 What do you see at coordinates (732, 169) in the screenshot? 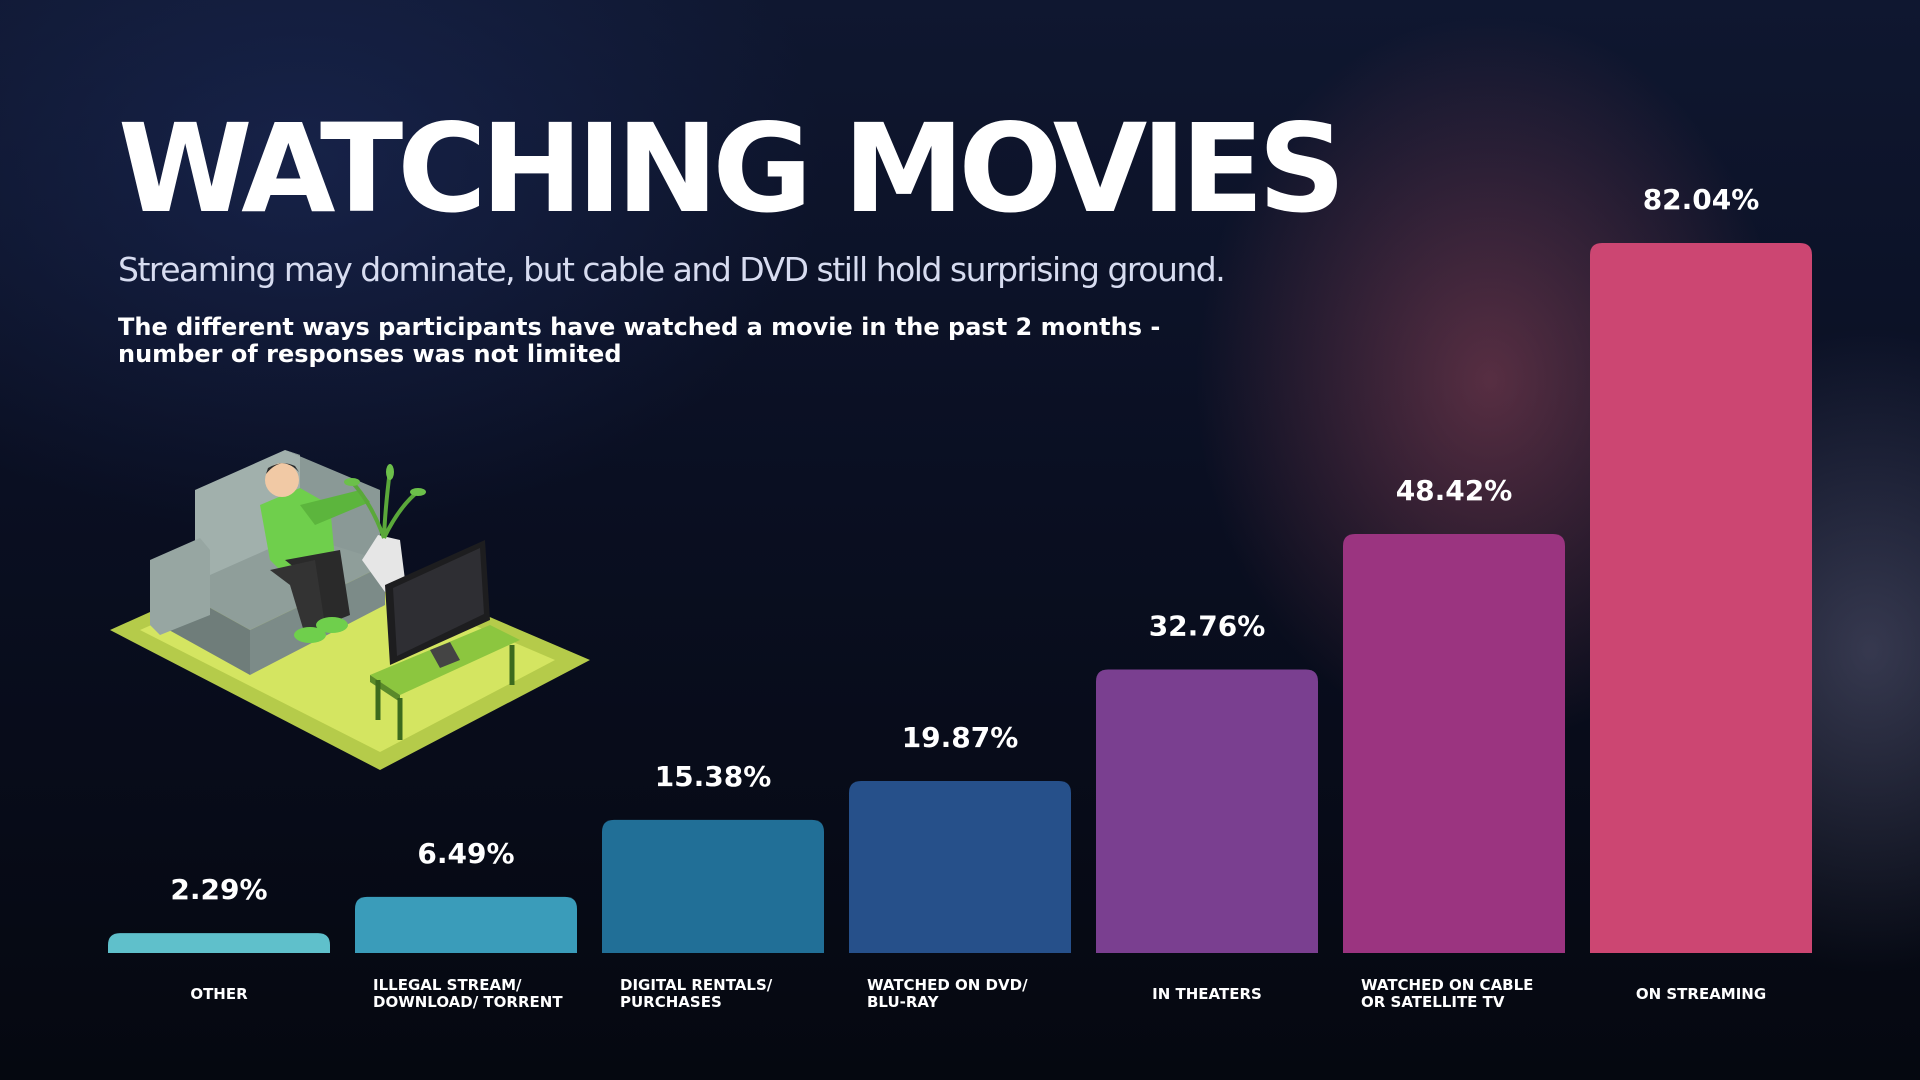
I see `page-title: WATCHING MOVIES` at bounding box center [732, 169].